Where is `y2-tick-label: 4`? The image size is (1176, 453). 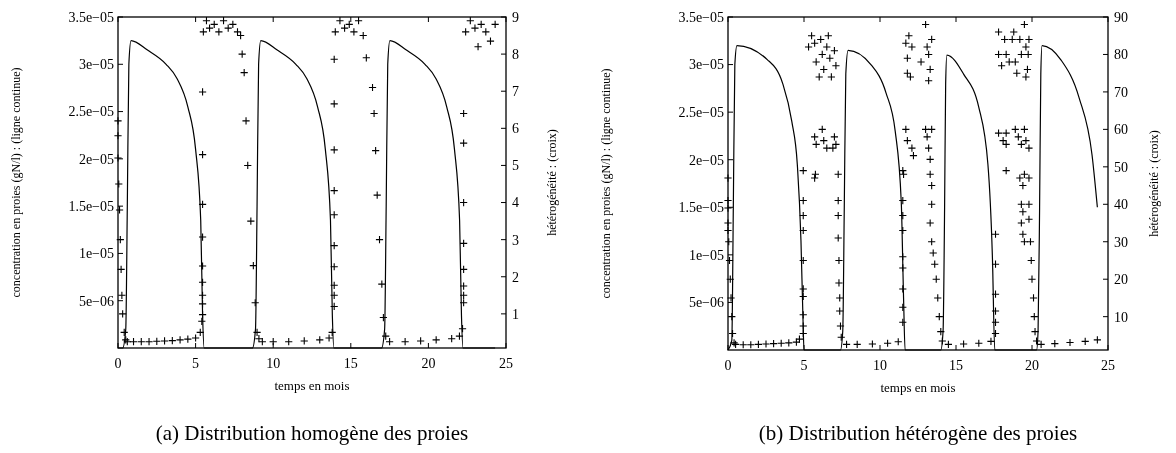
y2-tick-label: 4 is located at coordinates (515, 203).